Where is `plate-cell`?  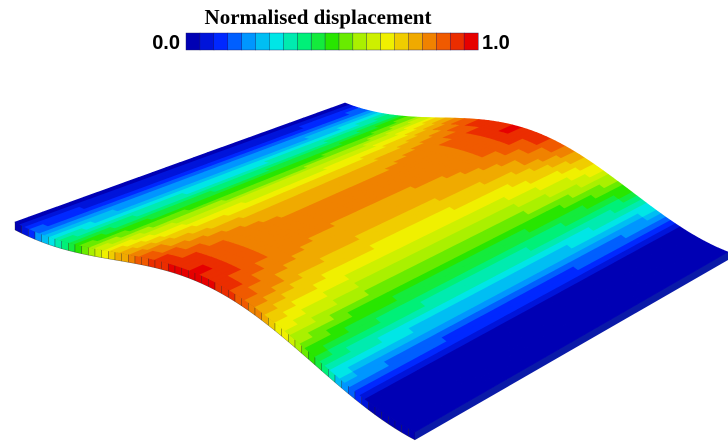 plate-cell is located at coordinates (718, 254).